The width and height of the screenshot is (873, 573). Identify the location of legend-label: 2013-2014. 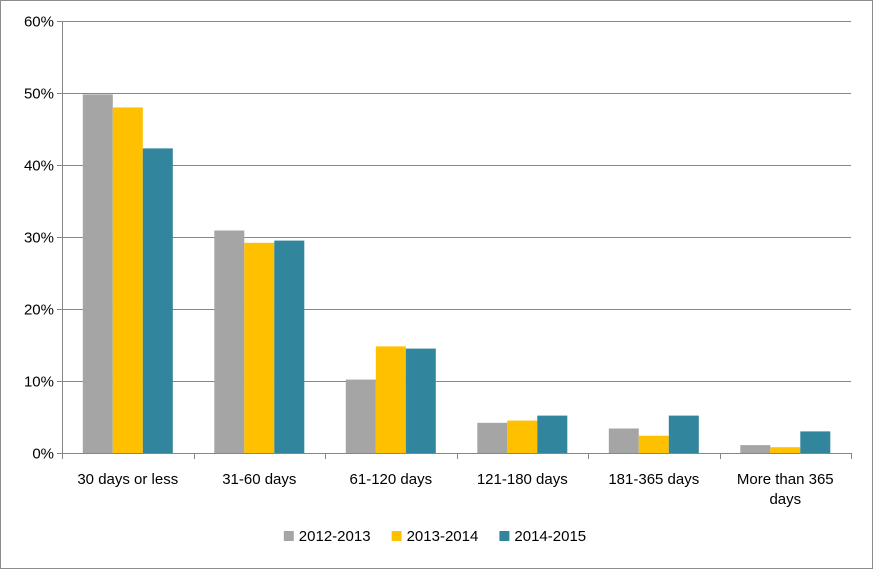
(443, 536).